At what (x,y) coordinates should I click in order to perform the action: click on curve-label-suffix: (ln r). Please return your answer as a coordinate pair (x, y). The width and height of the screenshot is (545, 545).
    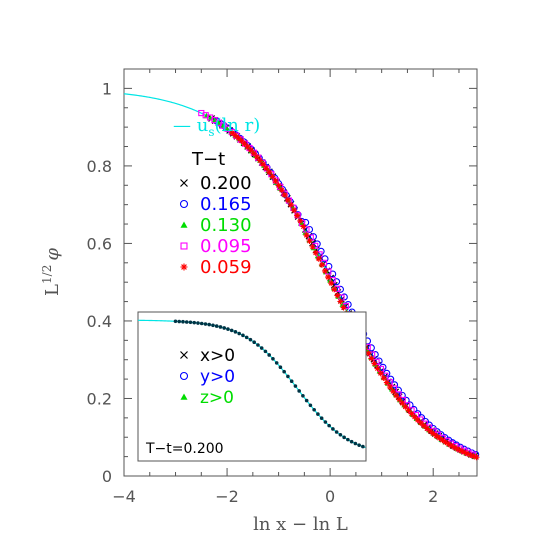
    Looking at the image, I should click on (238, 125).